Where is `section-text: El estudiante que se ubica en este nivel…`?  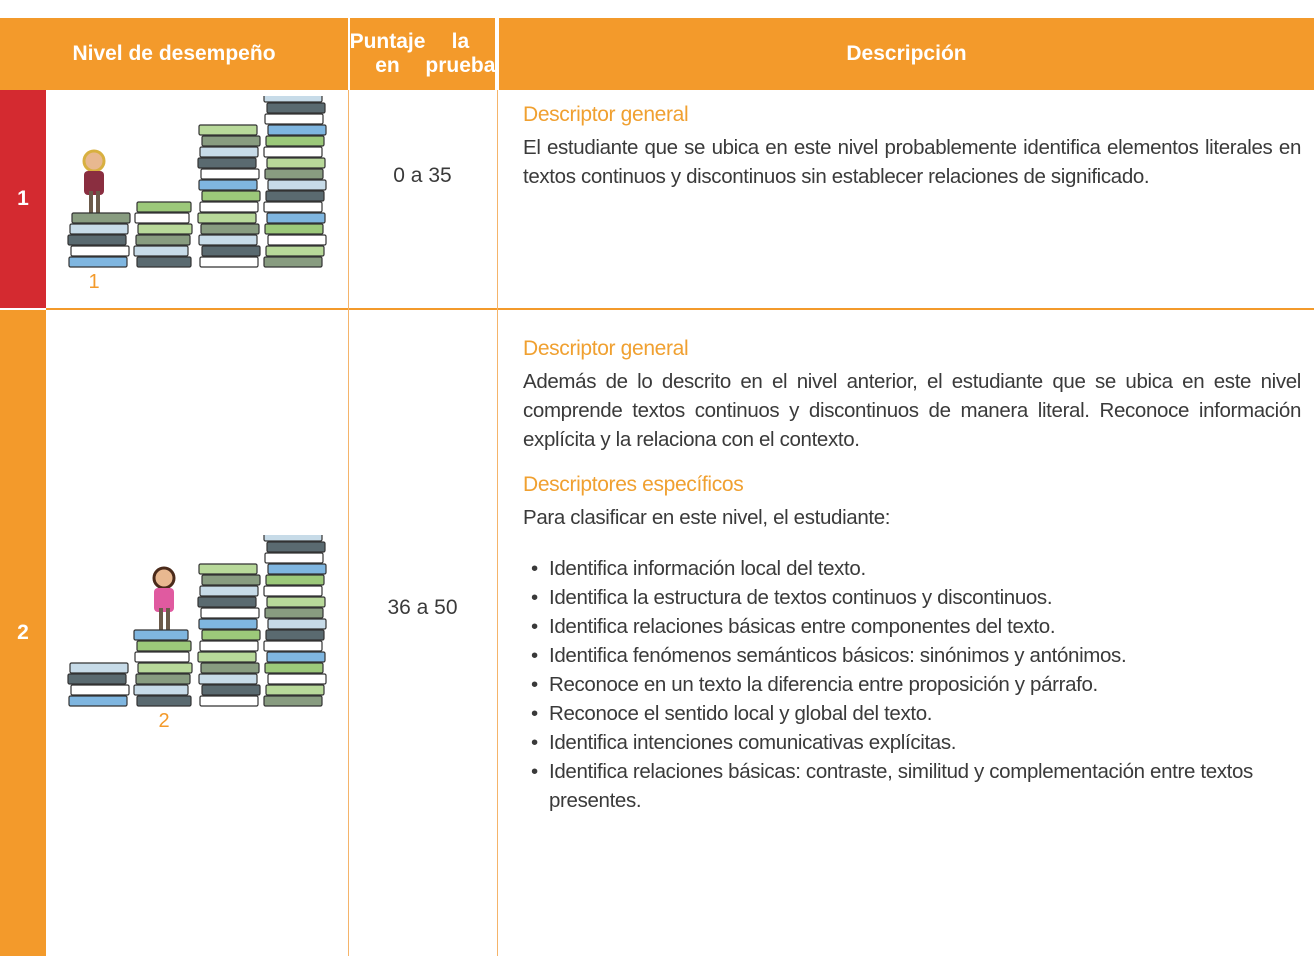 section-text: El estudiante que se ubica en este nivel… is located at coordinates (912, 162).